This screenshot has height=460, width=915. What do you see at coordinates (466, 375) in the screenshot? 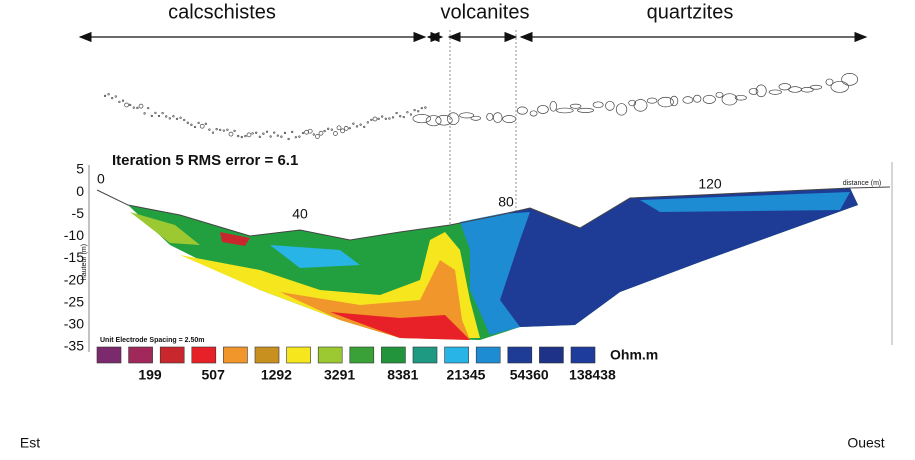
I see `legend-label: 21345` at bounding box center [466, 375].